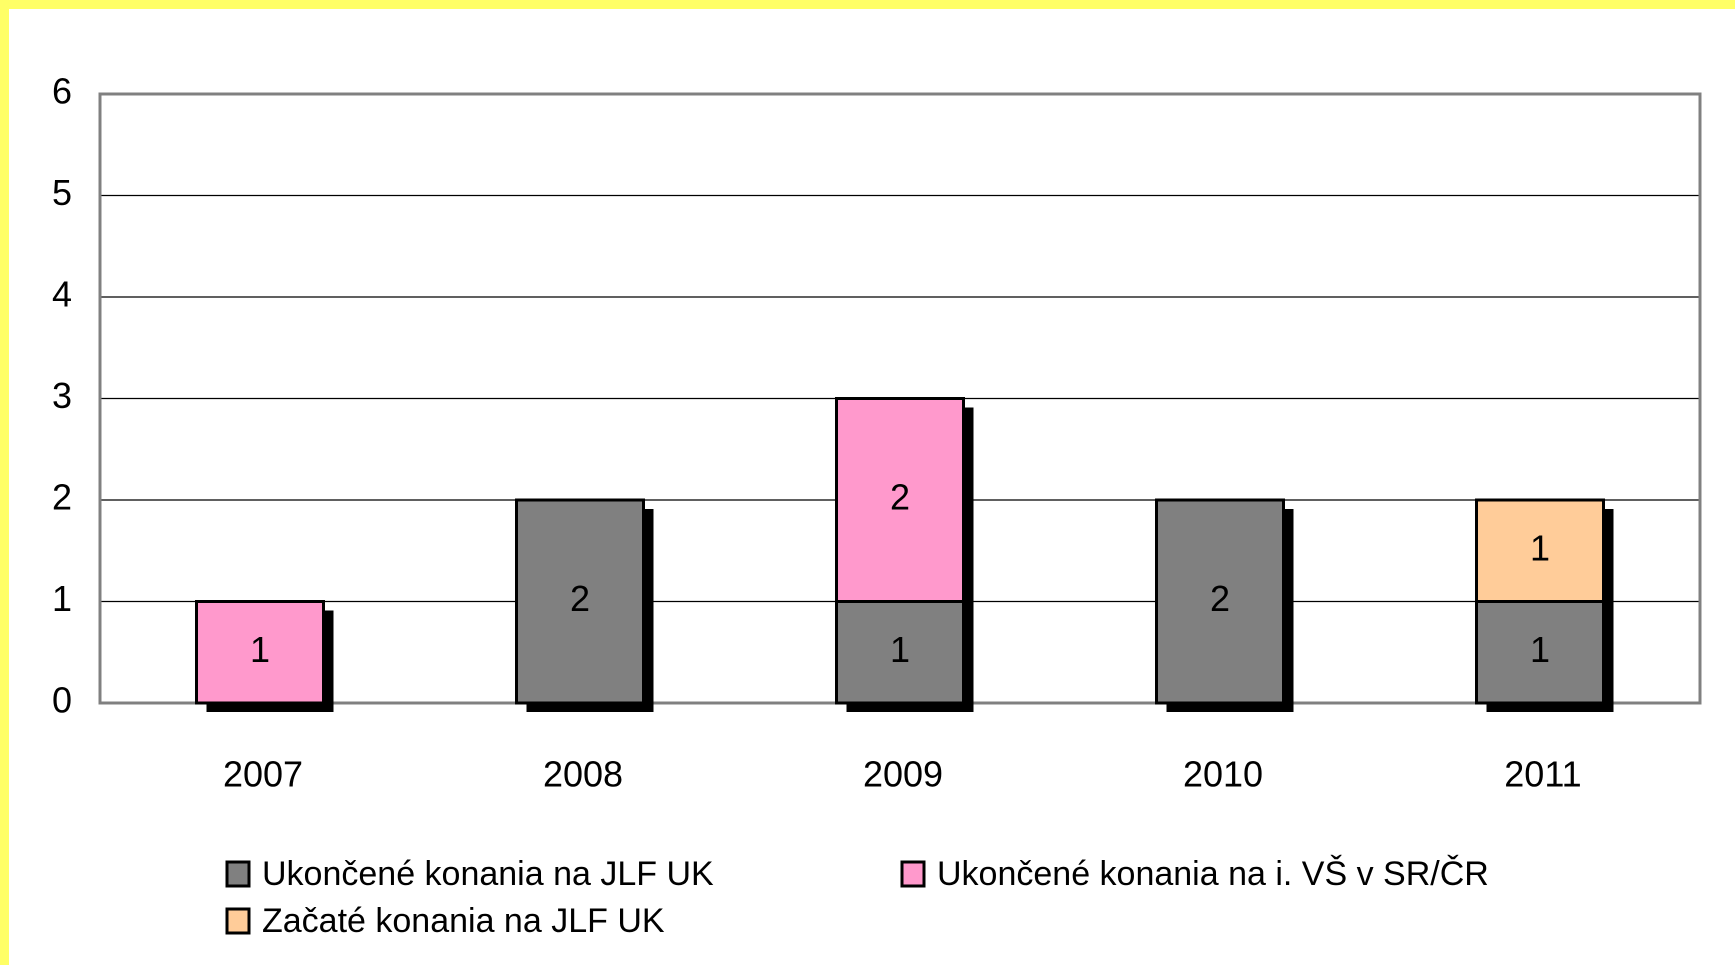 Image resolution: width=1735 pixels, height=965 pixels. I want to click on y-tick-label: 3, so click(62, 395).